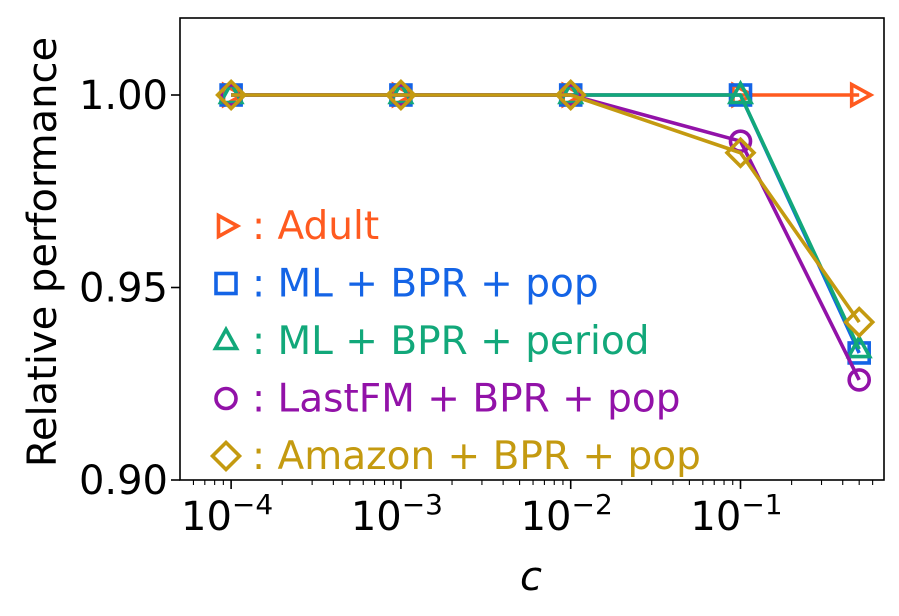 The image size is (899, 616). I want to click on legend-entry: : Amazon + BPR + pop, so click(455, 456).